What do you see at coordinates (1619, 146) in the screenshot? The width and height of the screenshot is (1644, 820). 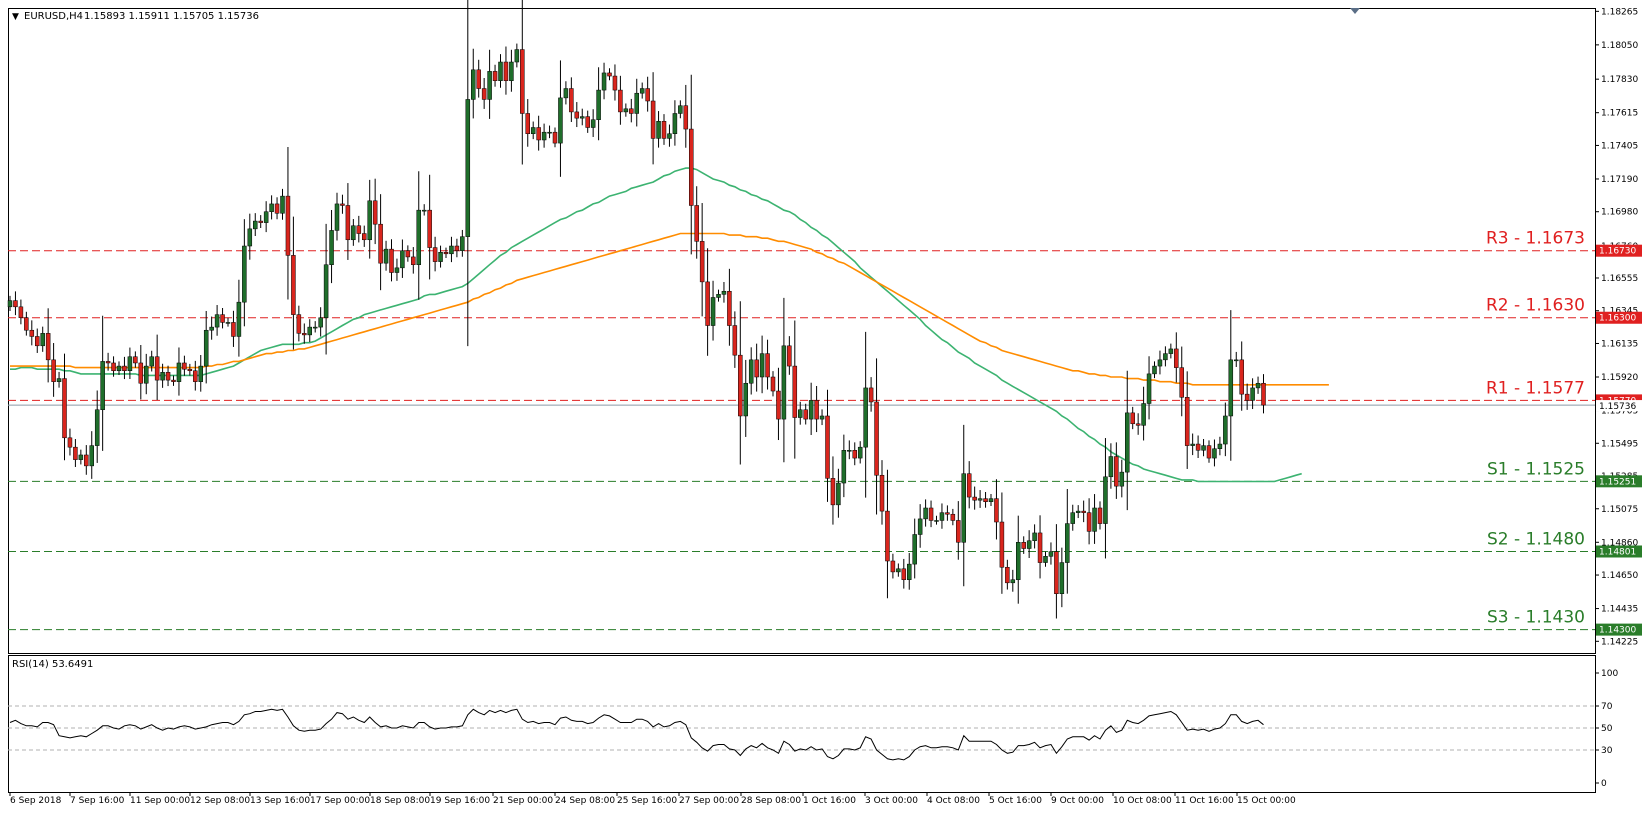 I see `y-axis-tick-label: 1.17405` at bounding box center [1619, 146].